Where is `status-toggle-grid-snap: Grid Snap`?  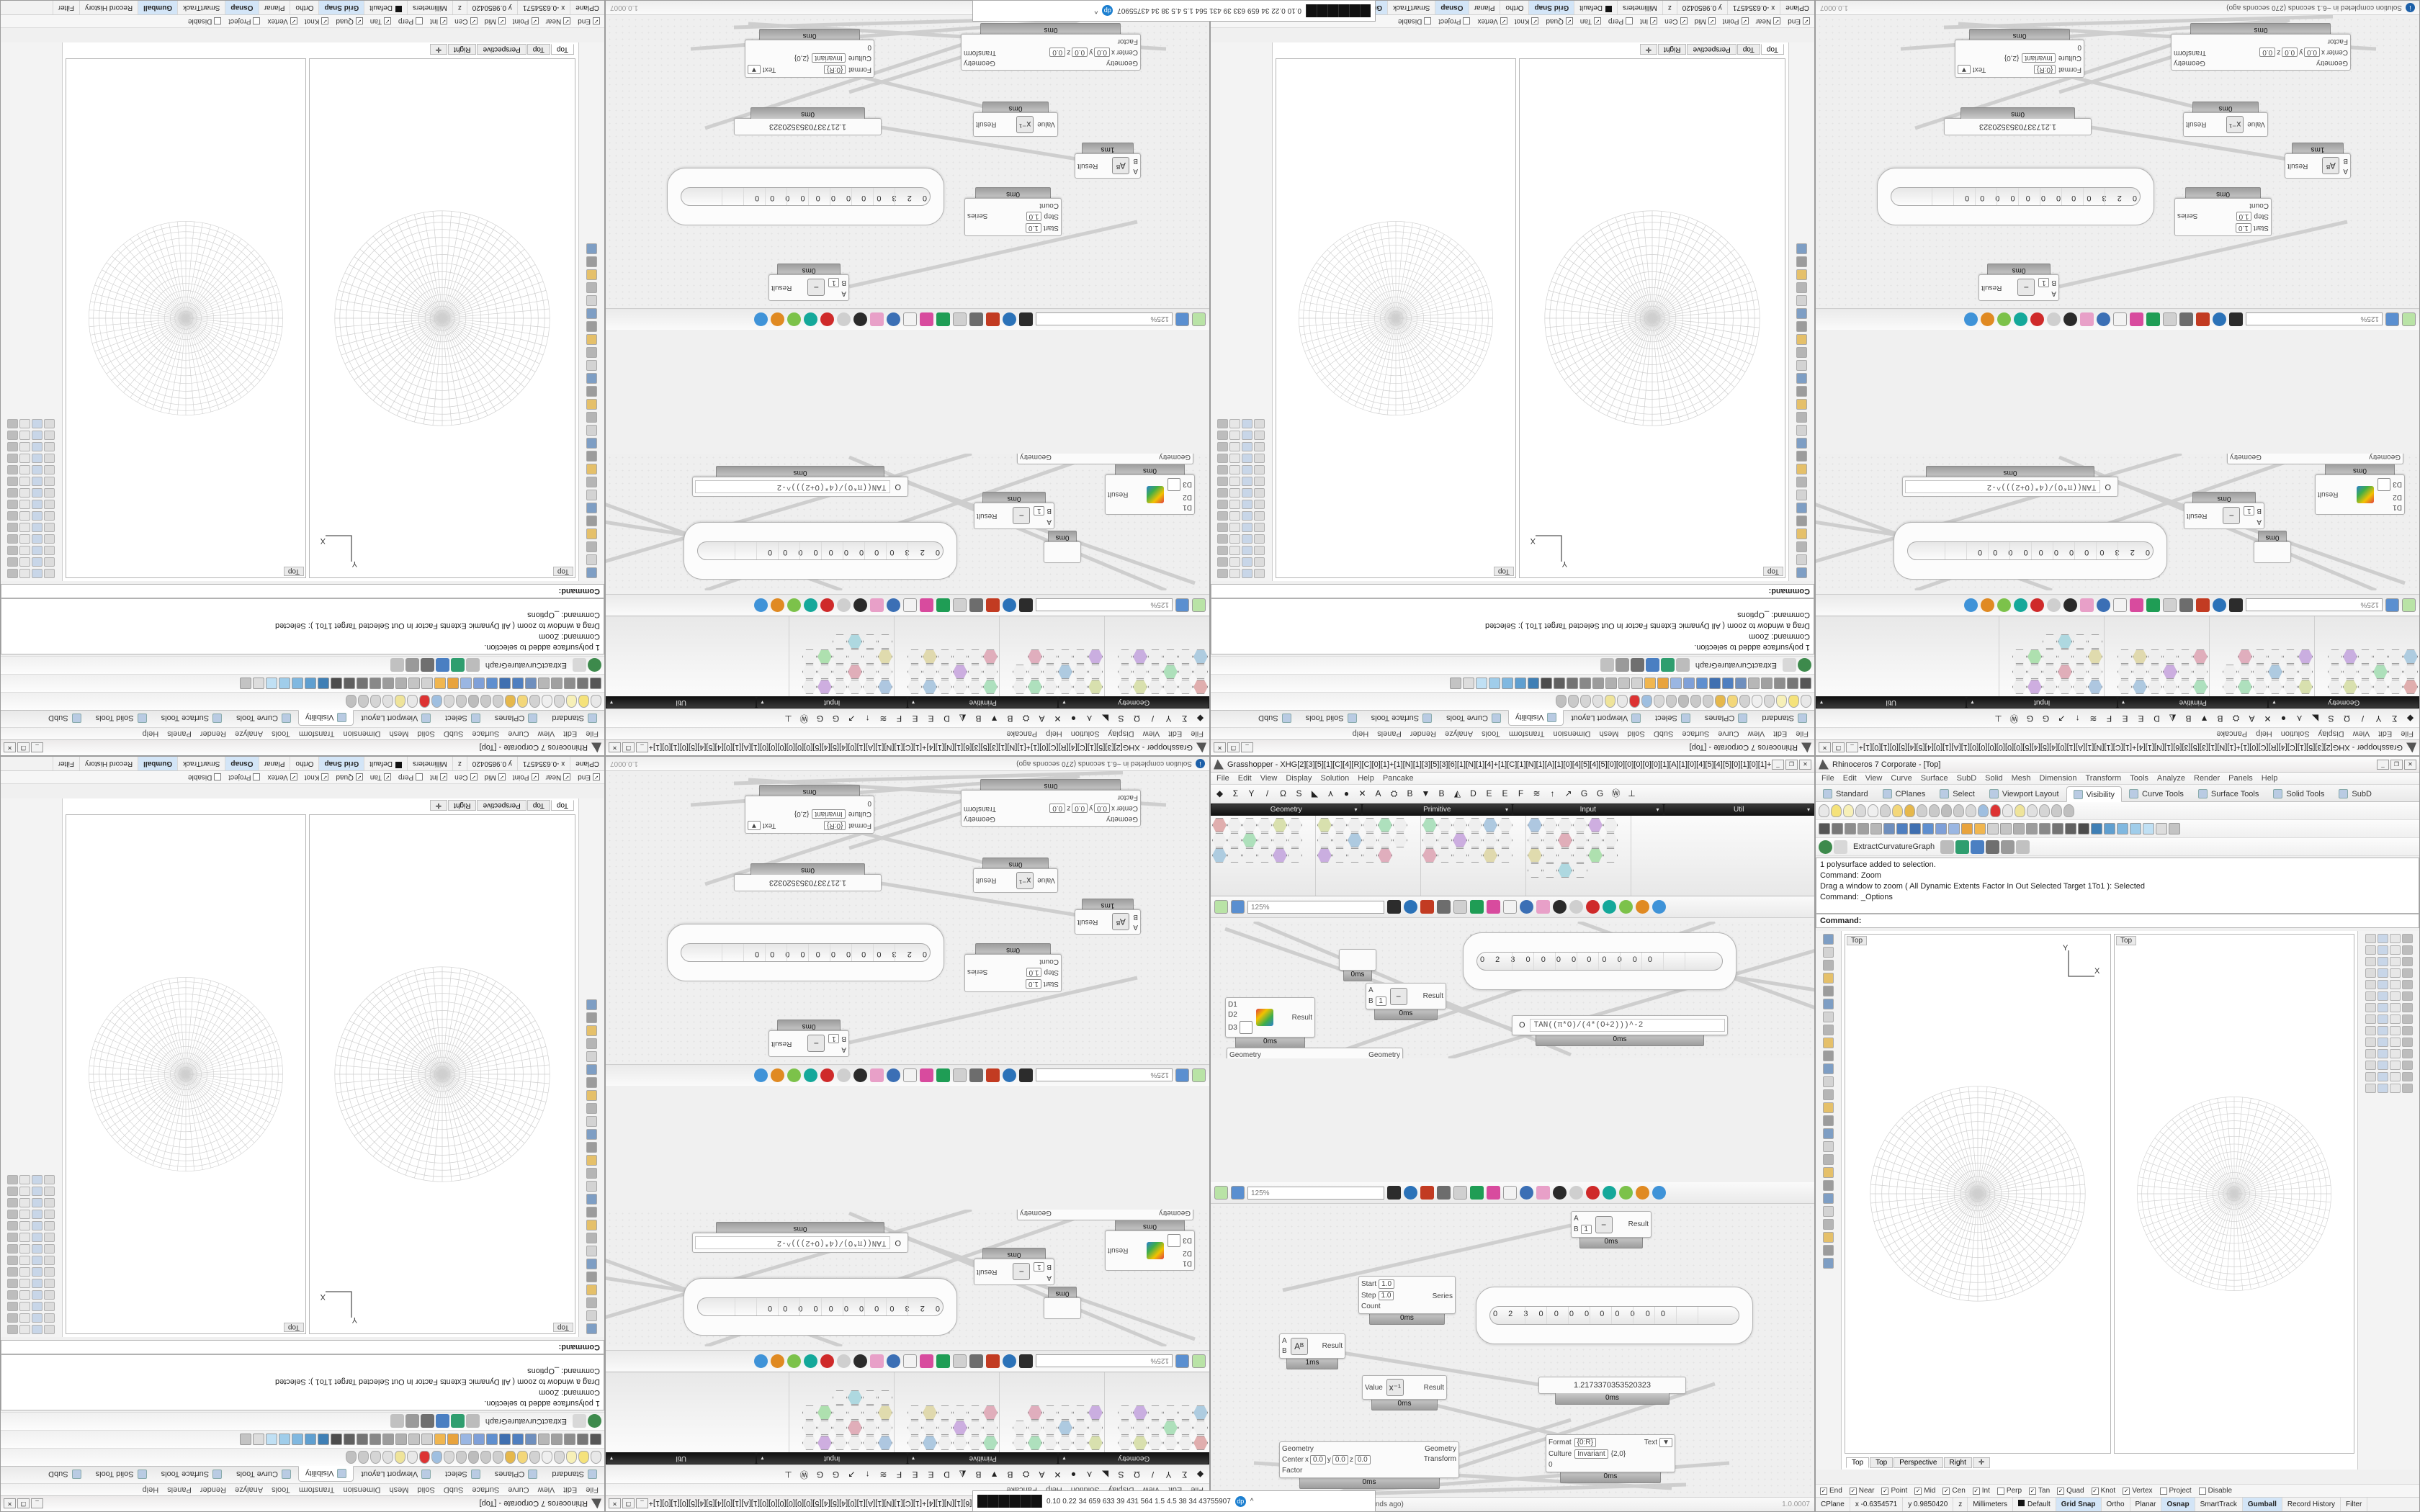 status-toggle-grid-snap: Grid Snap is located at coordinates (341, 763).